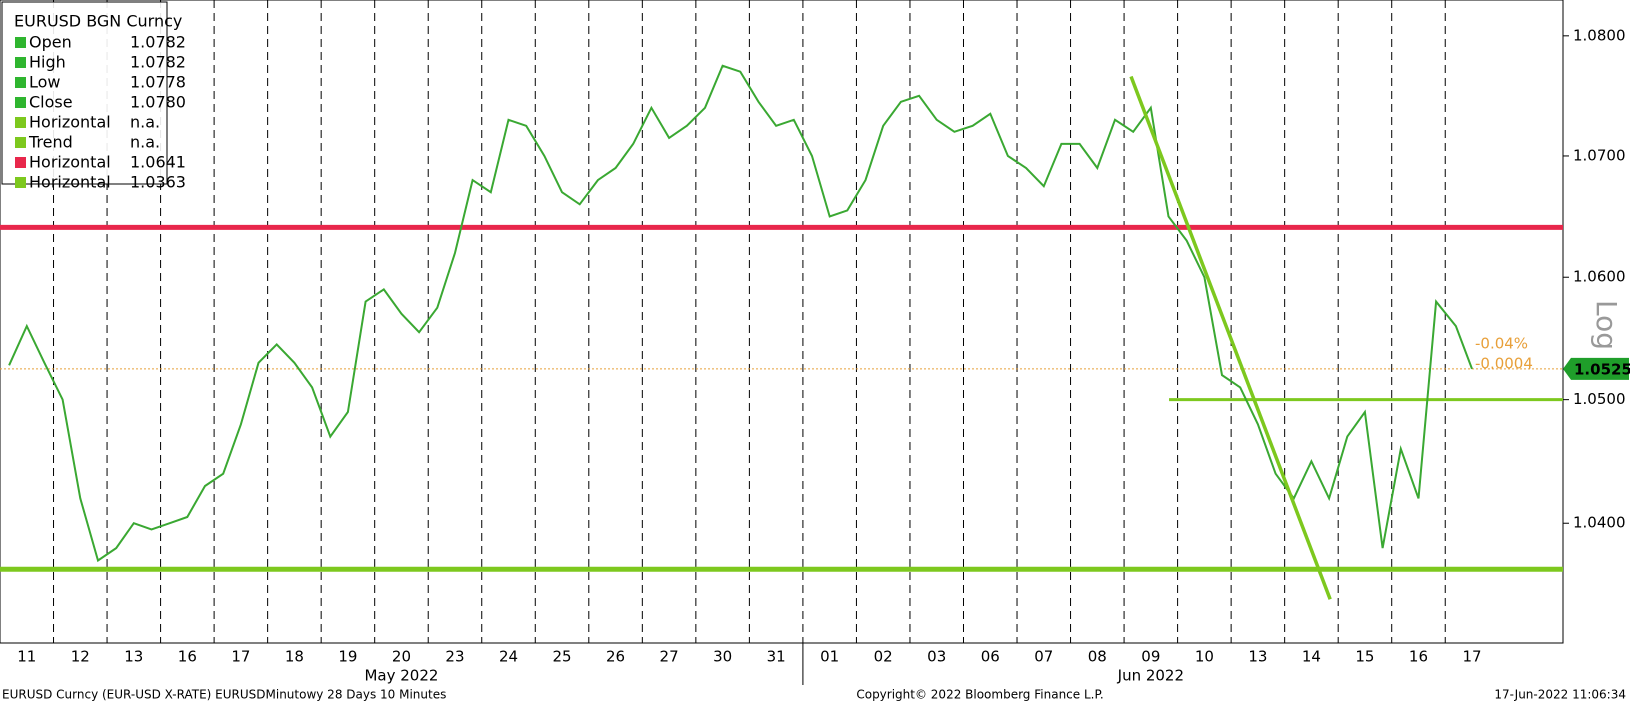  Describe the element at coordinates (1602, 369) in the screenshot. I see `last-price-label: 1.0525` at that location.